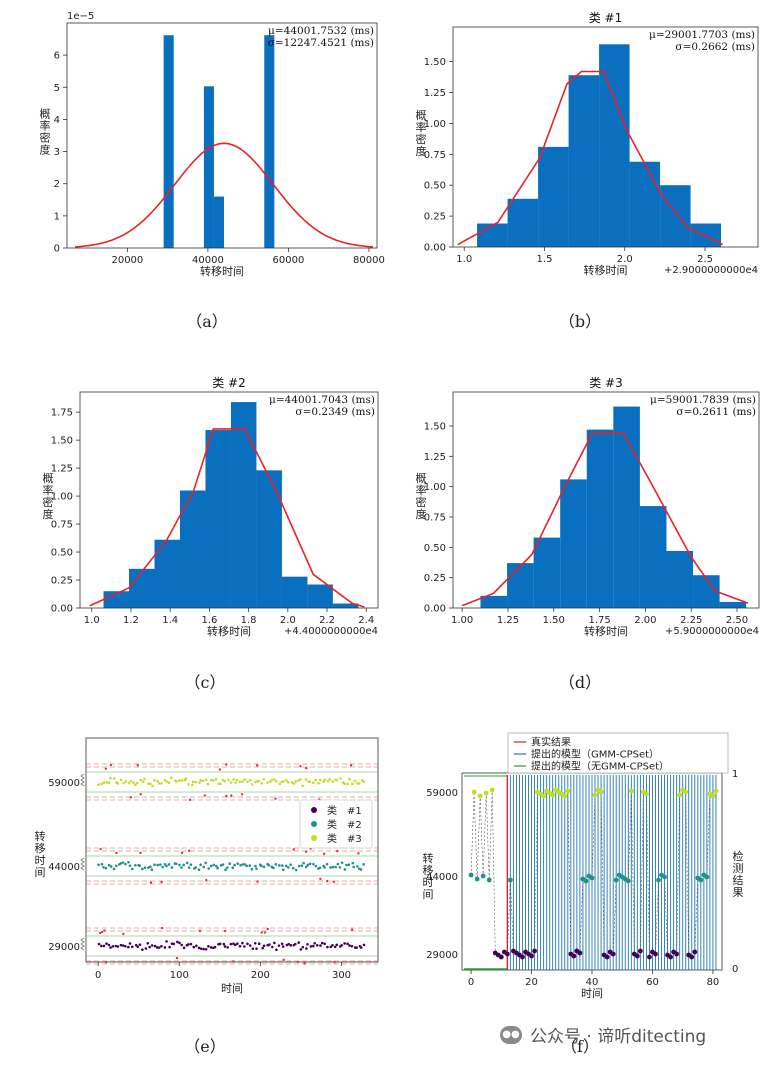  What do you see at coordinates (62, 553) in the screenshot?
I see `y-tick-label: 0.50` at bounding box center [62, 553].